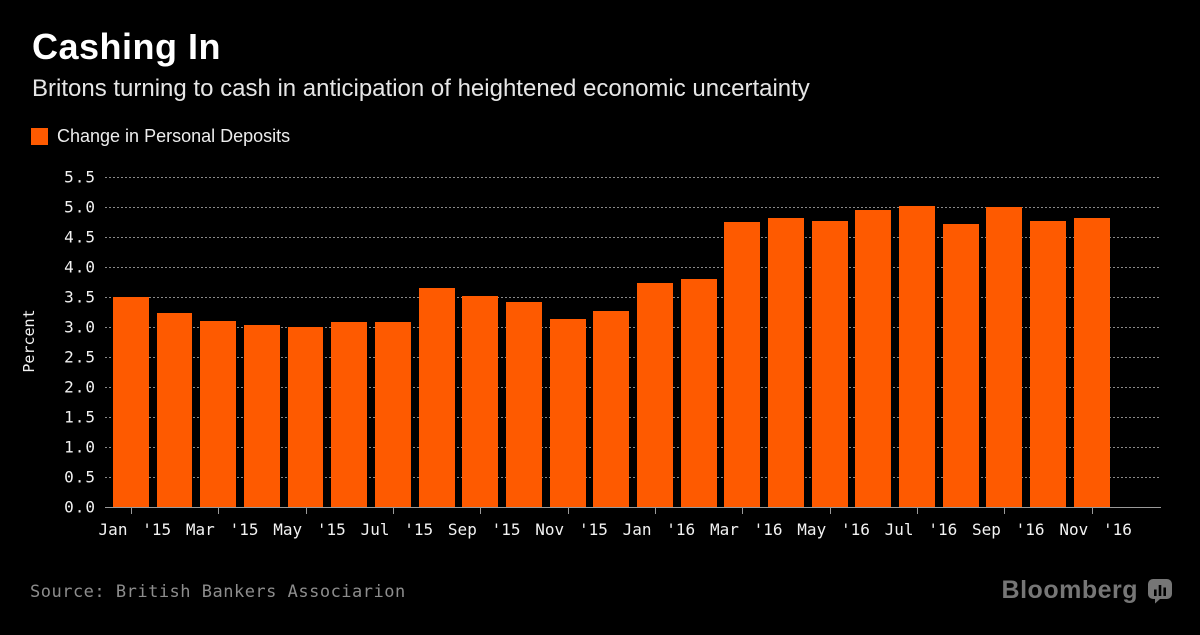  I want to click on y-tick-label: 1.5, so click(80, 417).